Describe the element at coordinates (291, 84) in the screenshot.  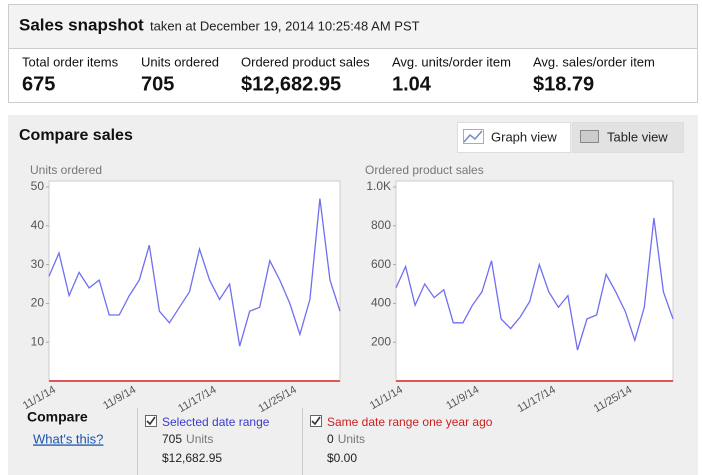
I see `metric-value: $12,682.95` at that location.